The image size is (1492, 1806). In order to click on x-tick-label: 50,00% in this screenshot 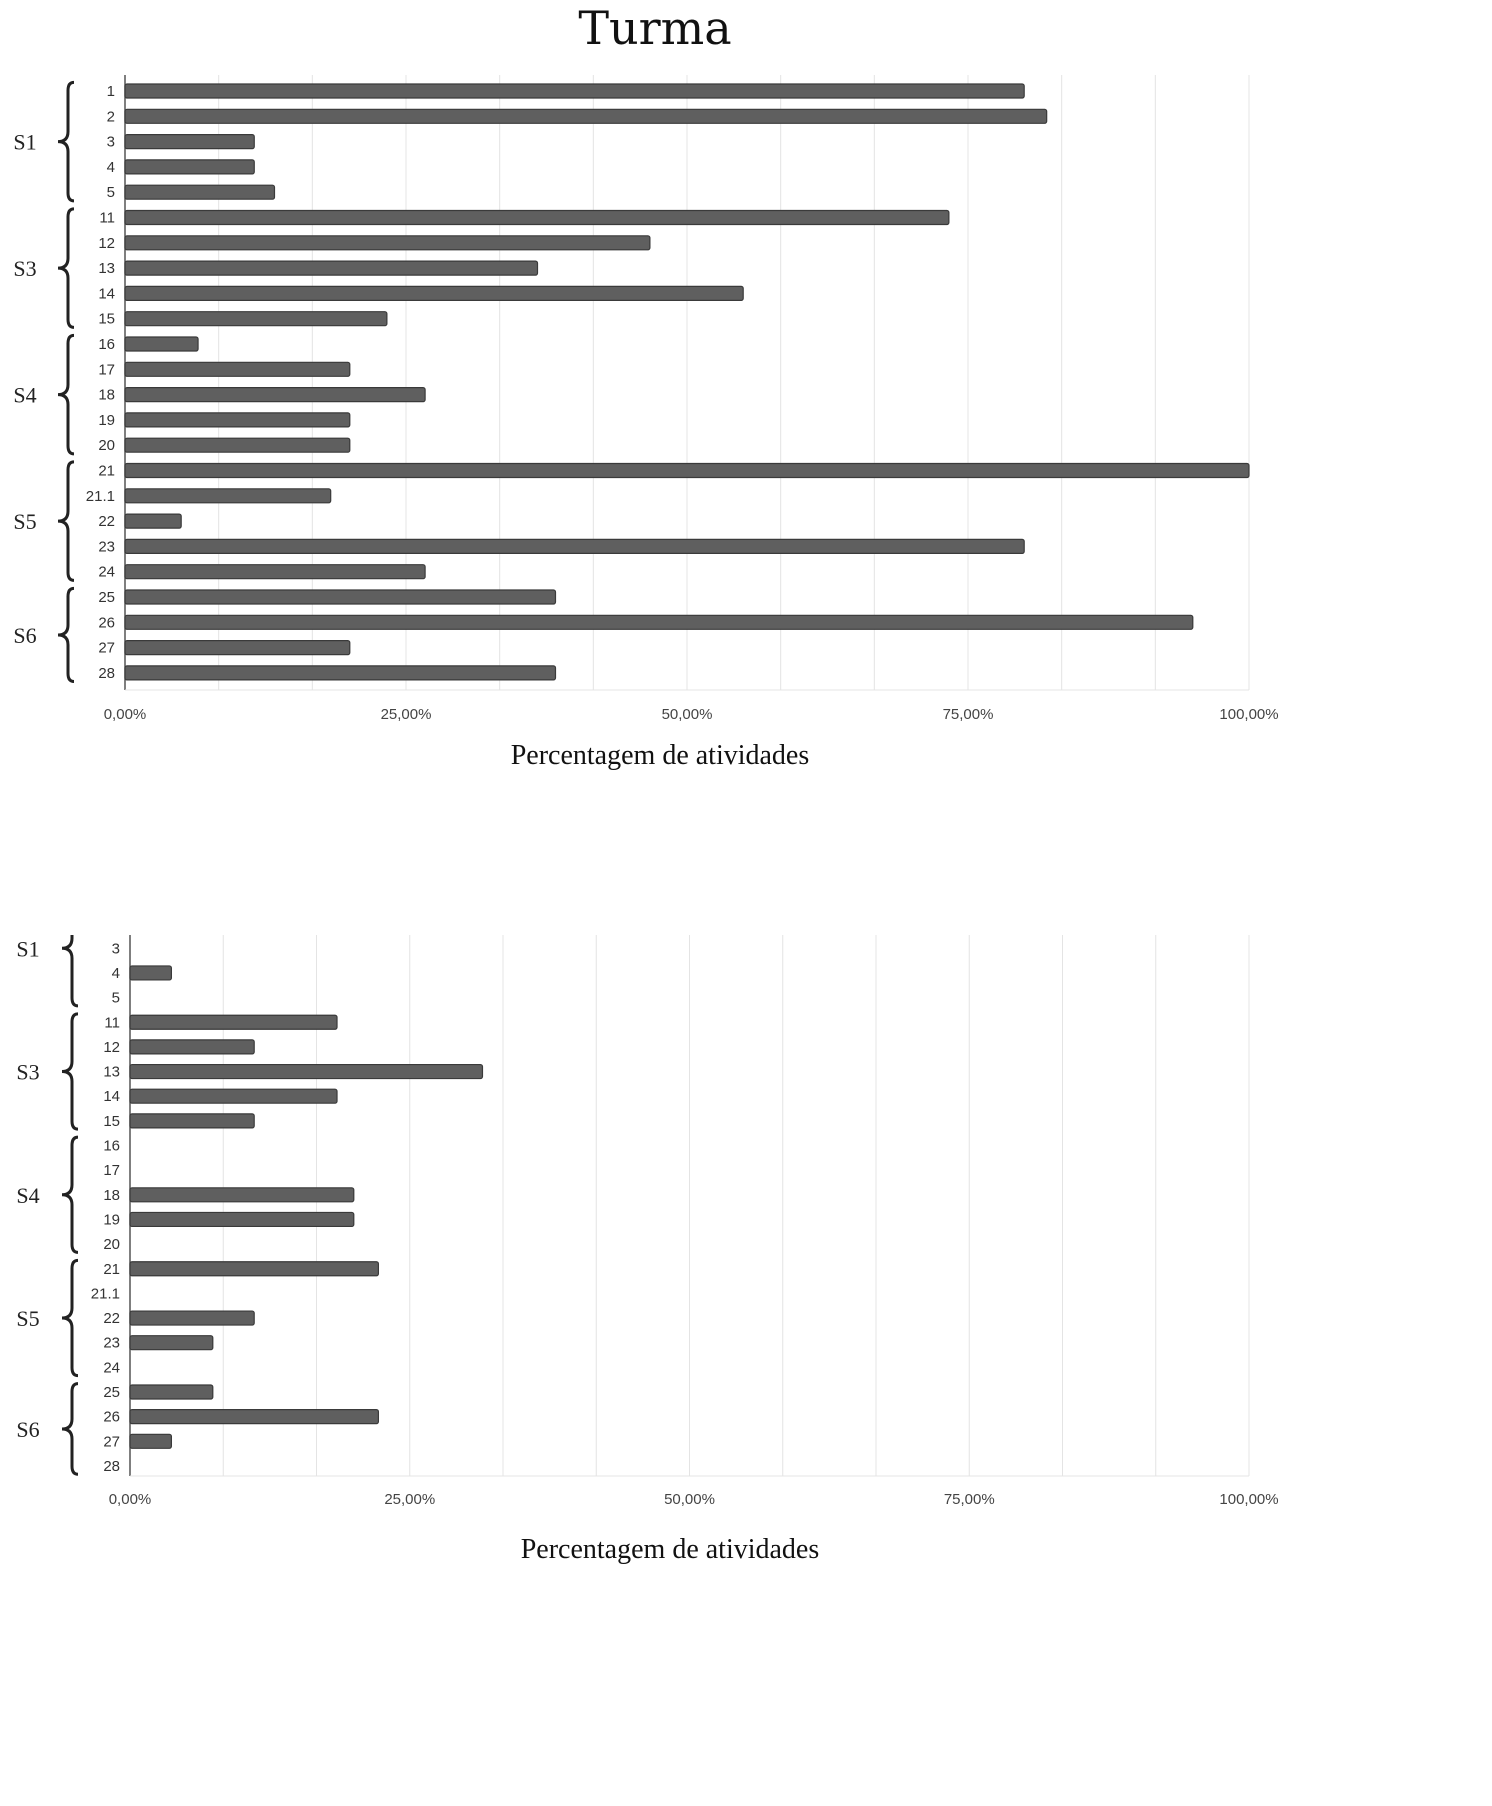, I will do `click(687, 714)`.